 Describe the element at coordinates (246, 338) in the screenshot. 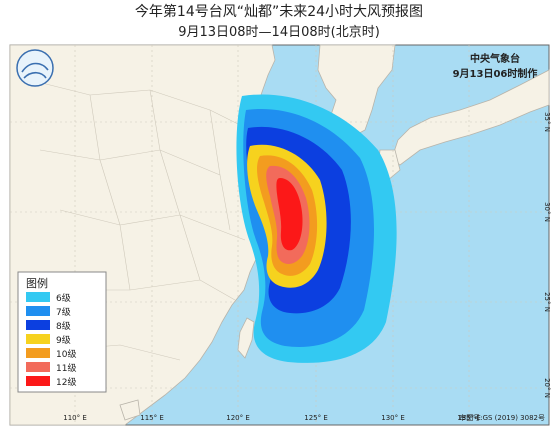

I see `taiwan` at that location.